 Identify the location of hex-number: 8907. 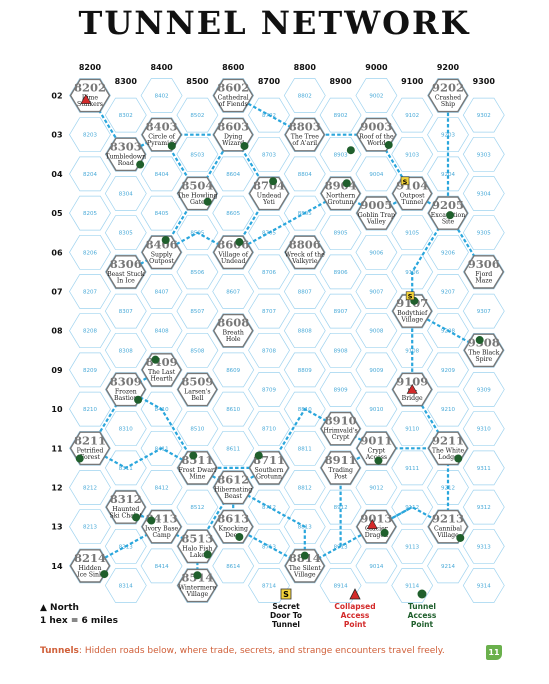
(341, 312).